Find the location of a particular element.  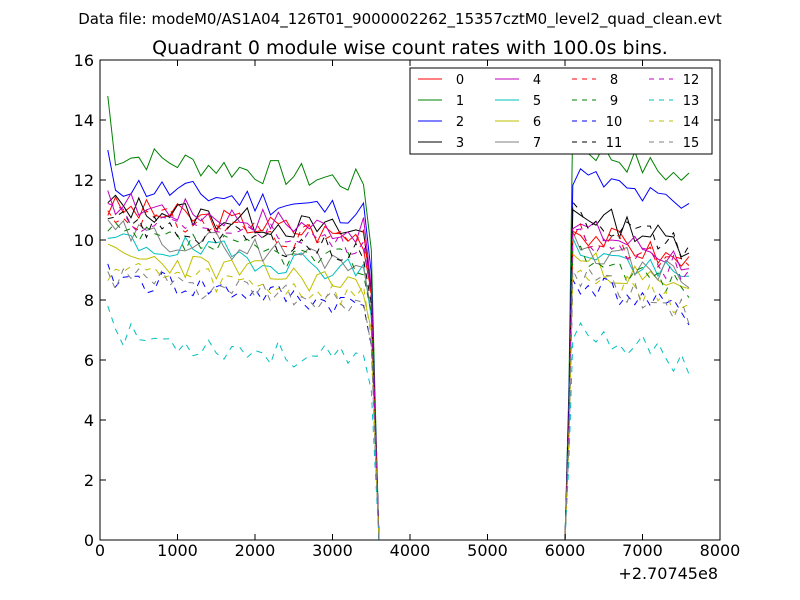

y-tick-label: 16 is located at coordinates (84, 60).